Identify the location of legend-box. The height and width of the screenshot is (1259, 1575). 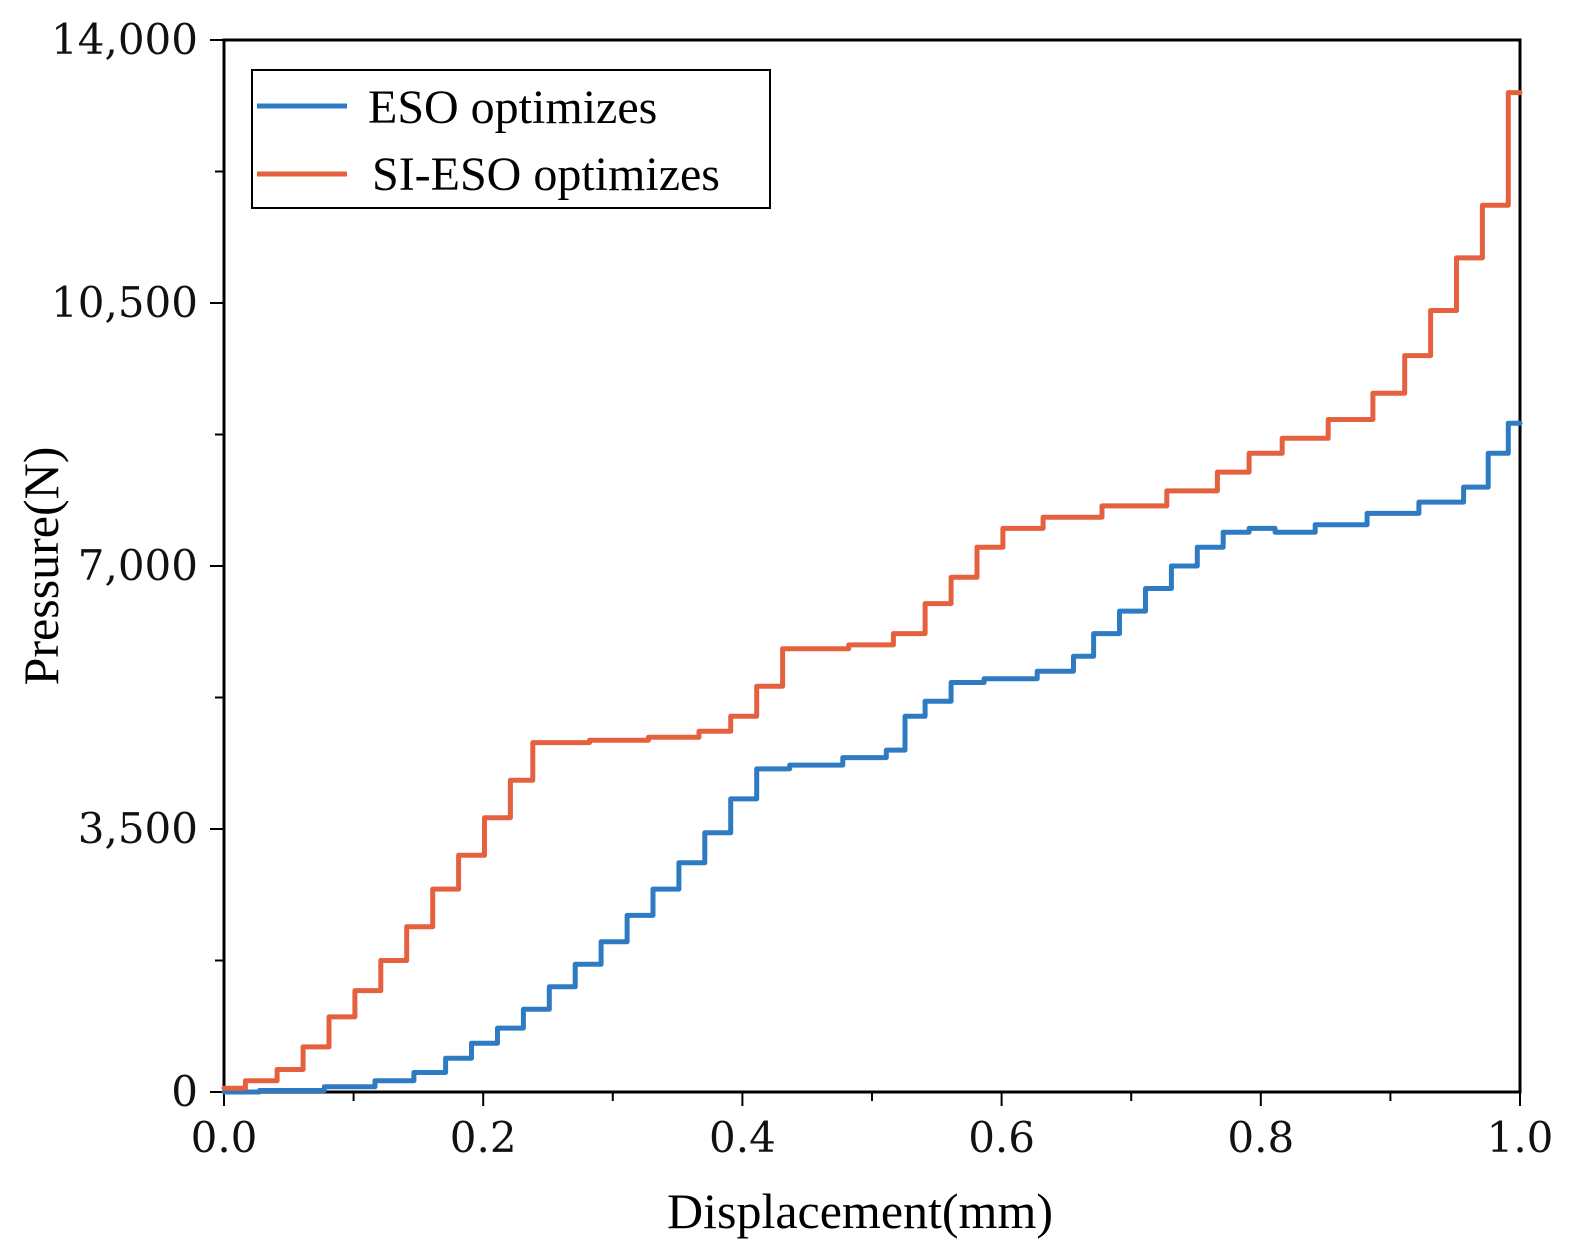
(511, 139).